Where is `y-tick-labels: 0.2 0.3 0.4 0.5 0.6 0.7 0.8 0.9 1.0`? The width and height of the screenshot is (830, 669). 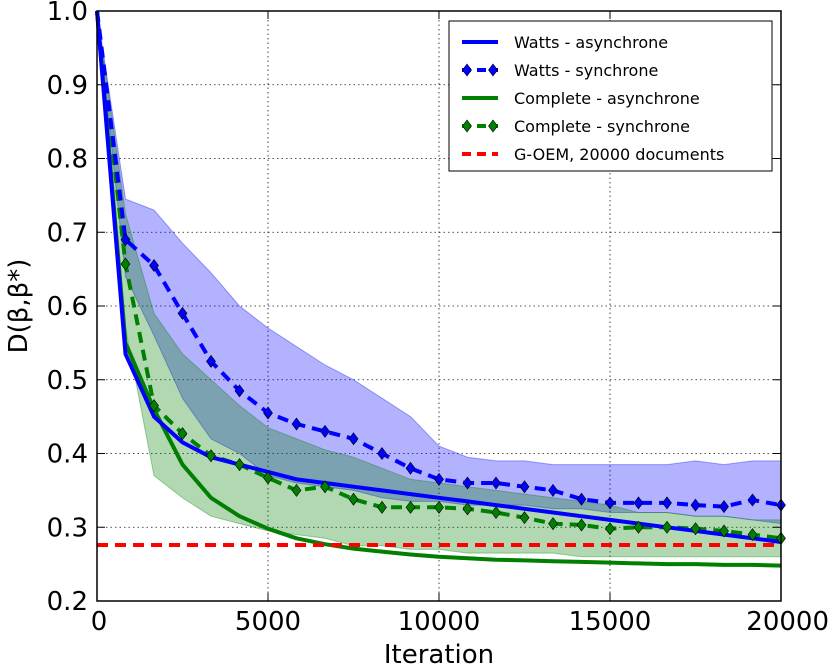 y-tick-labels: 0.2 0.3 0.4 0.5 0.6 0.7 0.8 0.9 1.0 is located at coordinates (67, 308).